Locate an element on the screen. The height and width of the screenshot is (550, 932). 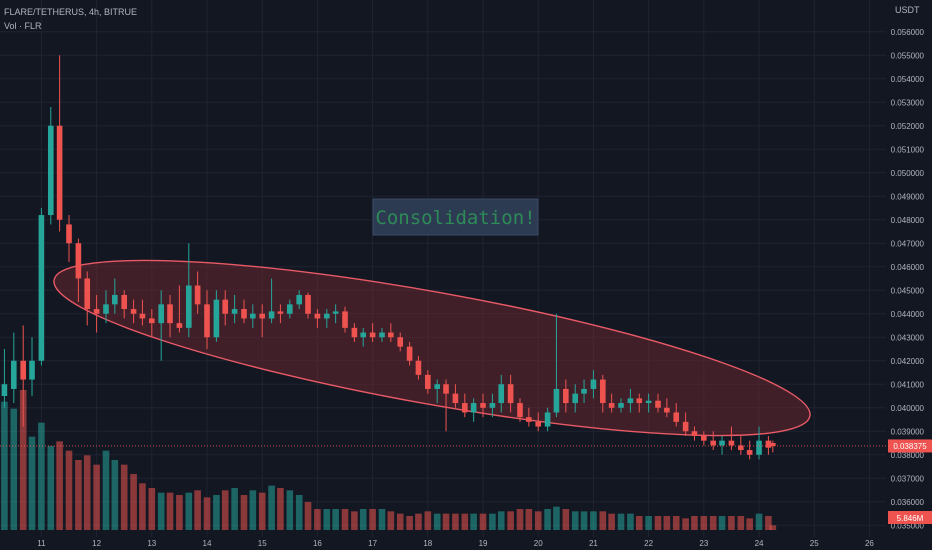
price-tick-label: 0.052000 is located at coordinates (908, 126).